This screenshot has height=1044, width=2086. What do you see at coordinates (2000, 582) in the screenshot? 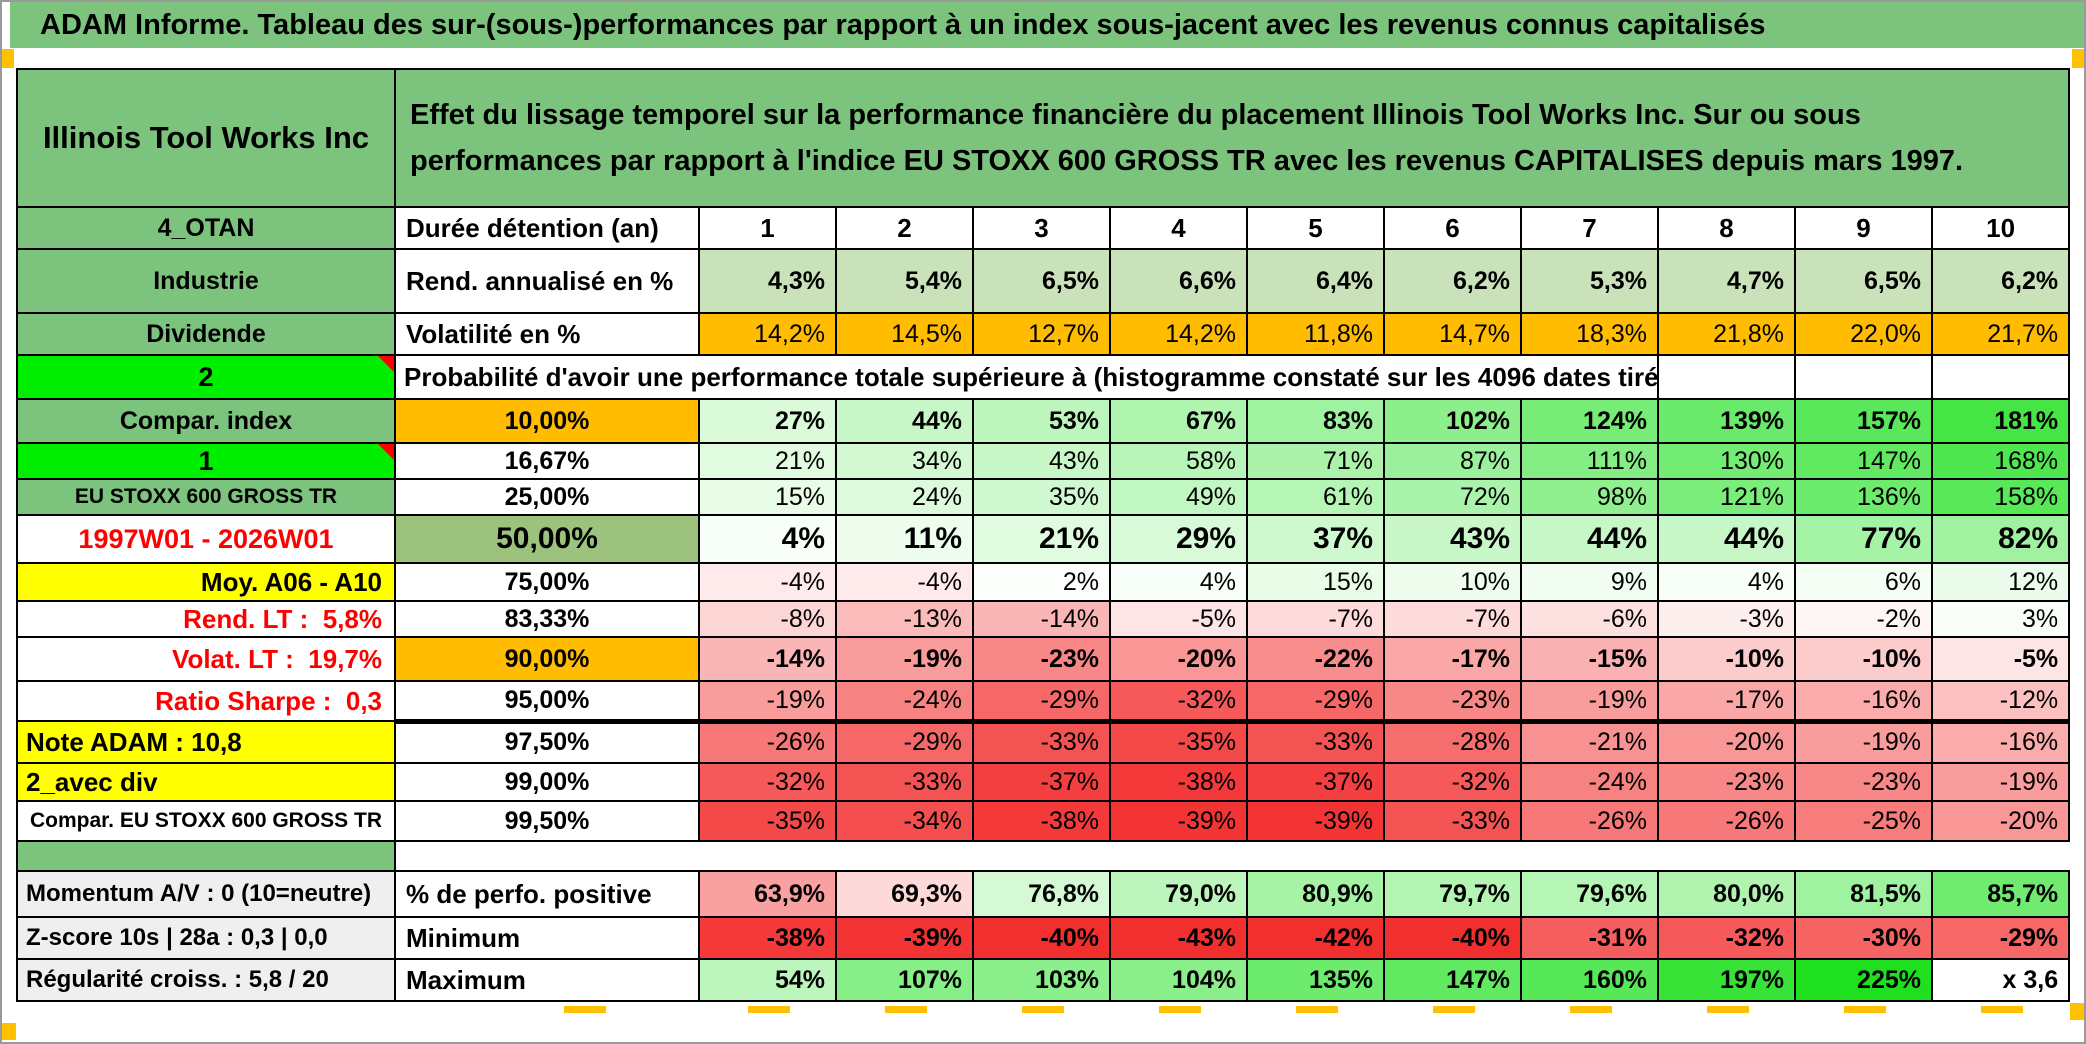
I see `value-cell: 12%` at bounding box center [2000, 582].